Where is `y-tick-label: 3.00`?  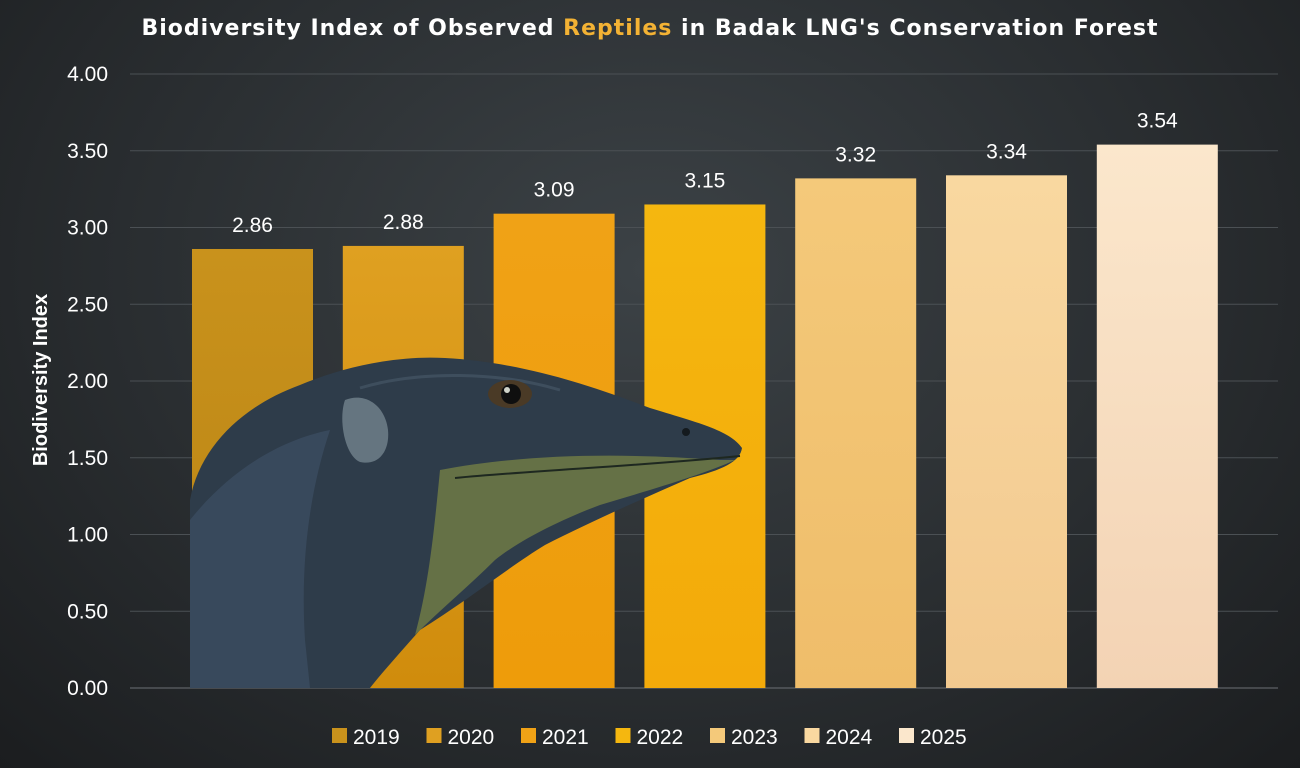
y-tick-label: 3.00 is located at coordinates (87, 228).